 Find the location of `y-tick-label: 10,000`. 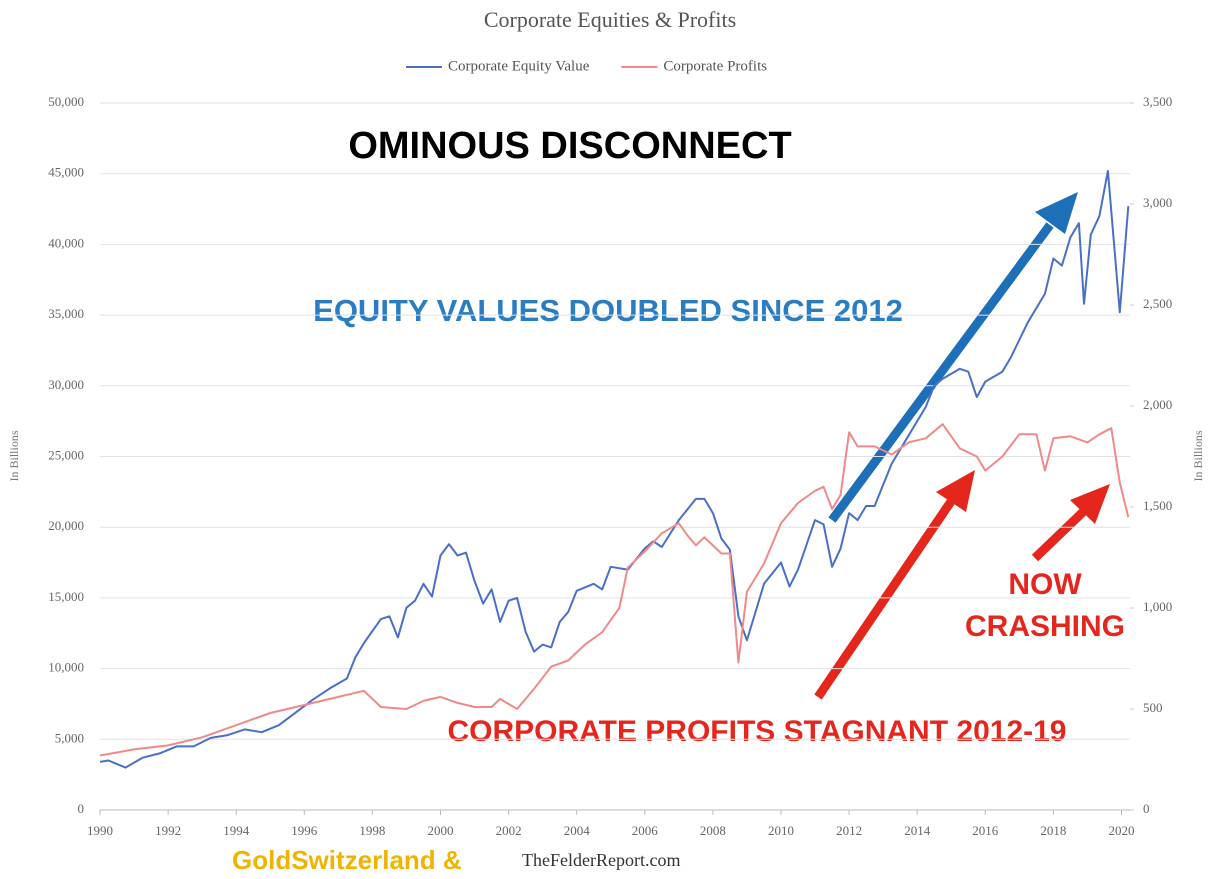

y-tick-label: 10,000 is located at coordinates (66, 667).